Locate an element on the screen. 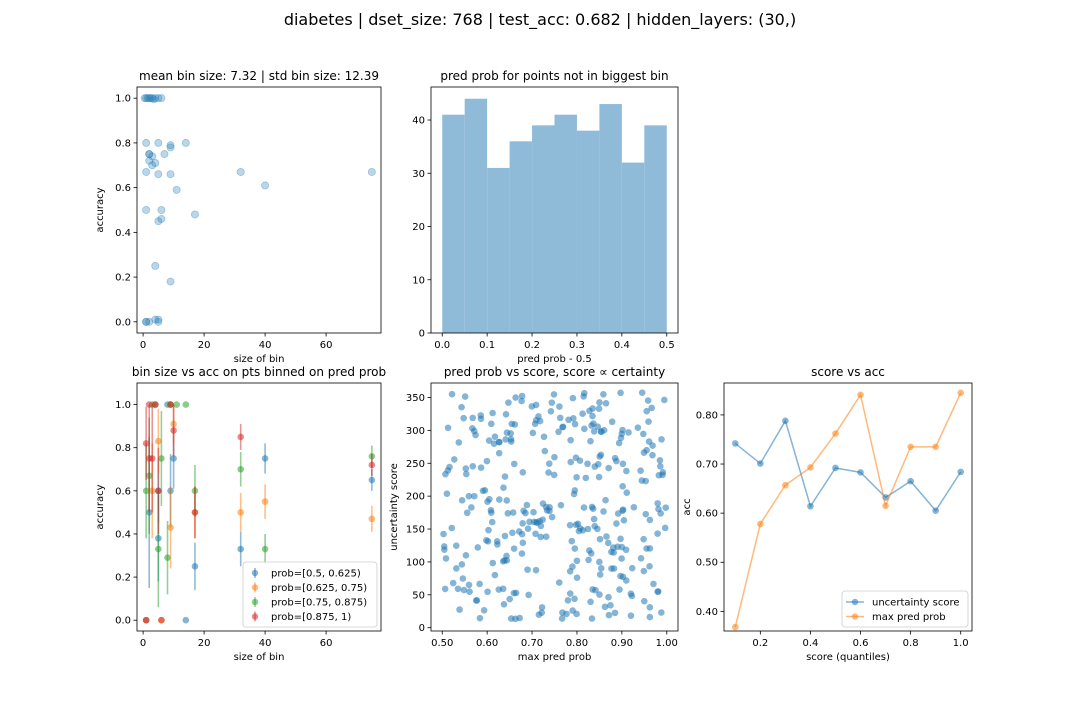  y-tick-label: 0.40 is located at coordinates (707, 612).